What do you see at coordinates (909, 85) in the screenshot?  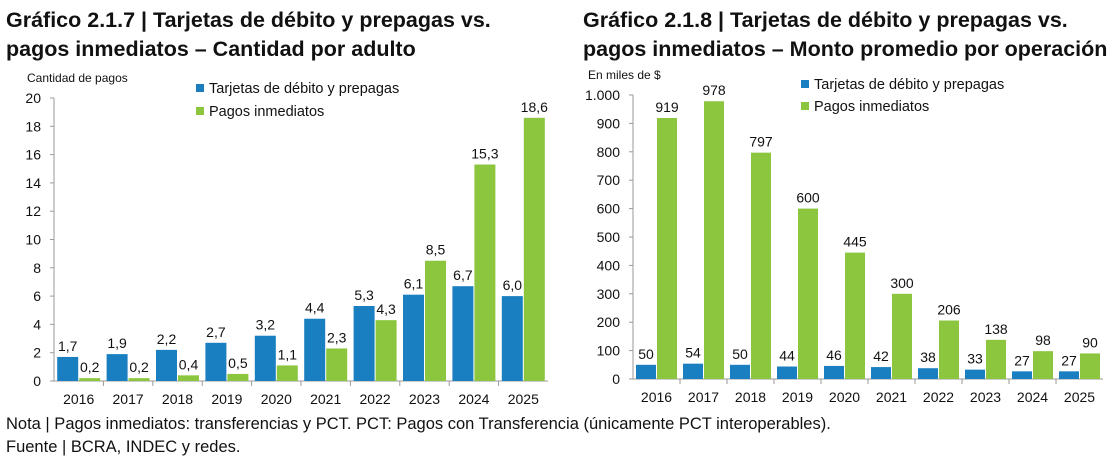 I see `chart-2-legend-label-debit: Tarjetas de débito y prepagas` at bounding box center [909, 85].